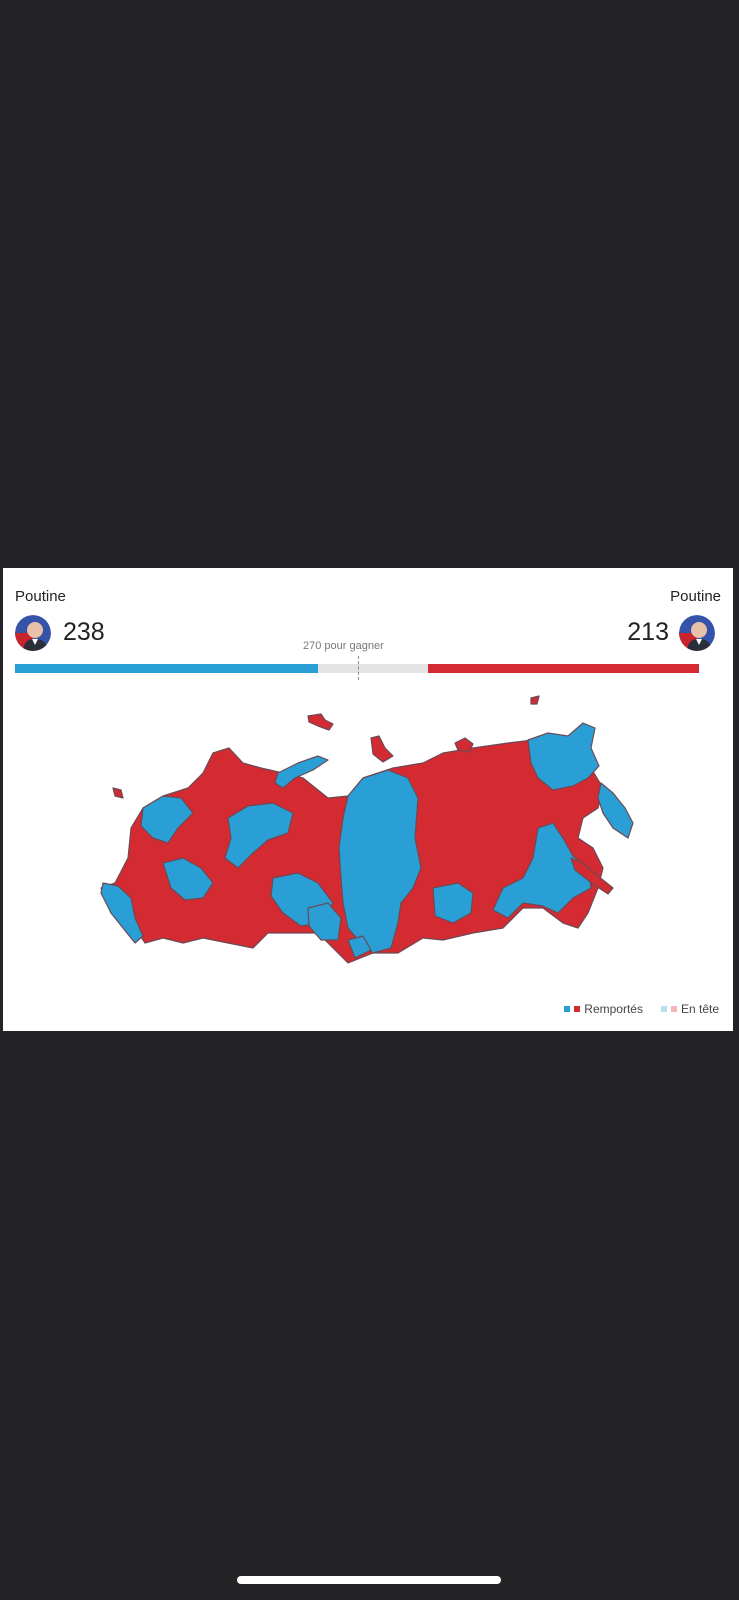 The height and width of the screenshot is (1600, 739). What do you see at coordinates (563, 668) in the screenshot?
I see `right-progress-fill` at bounding box center [563, 668].